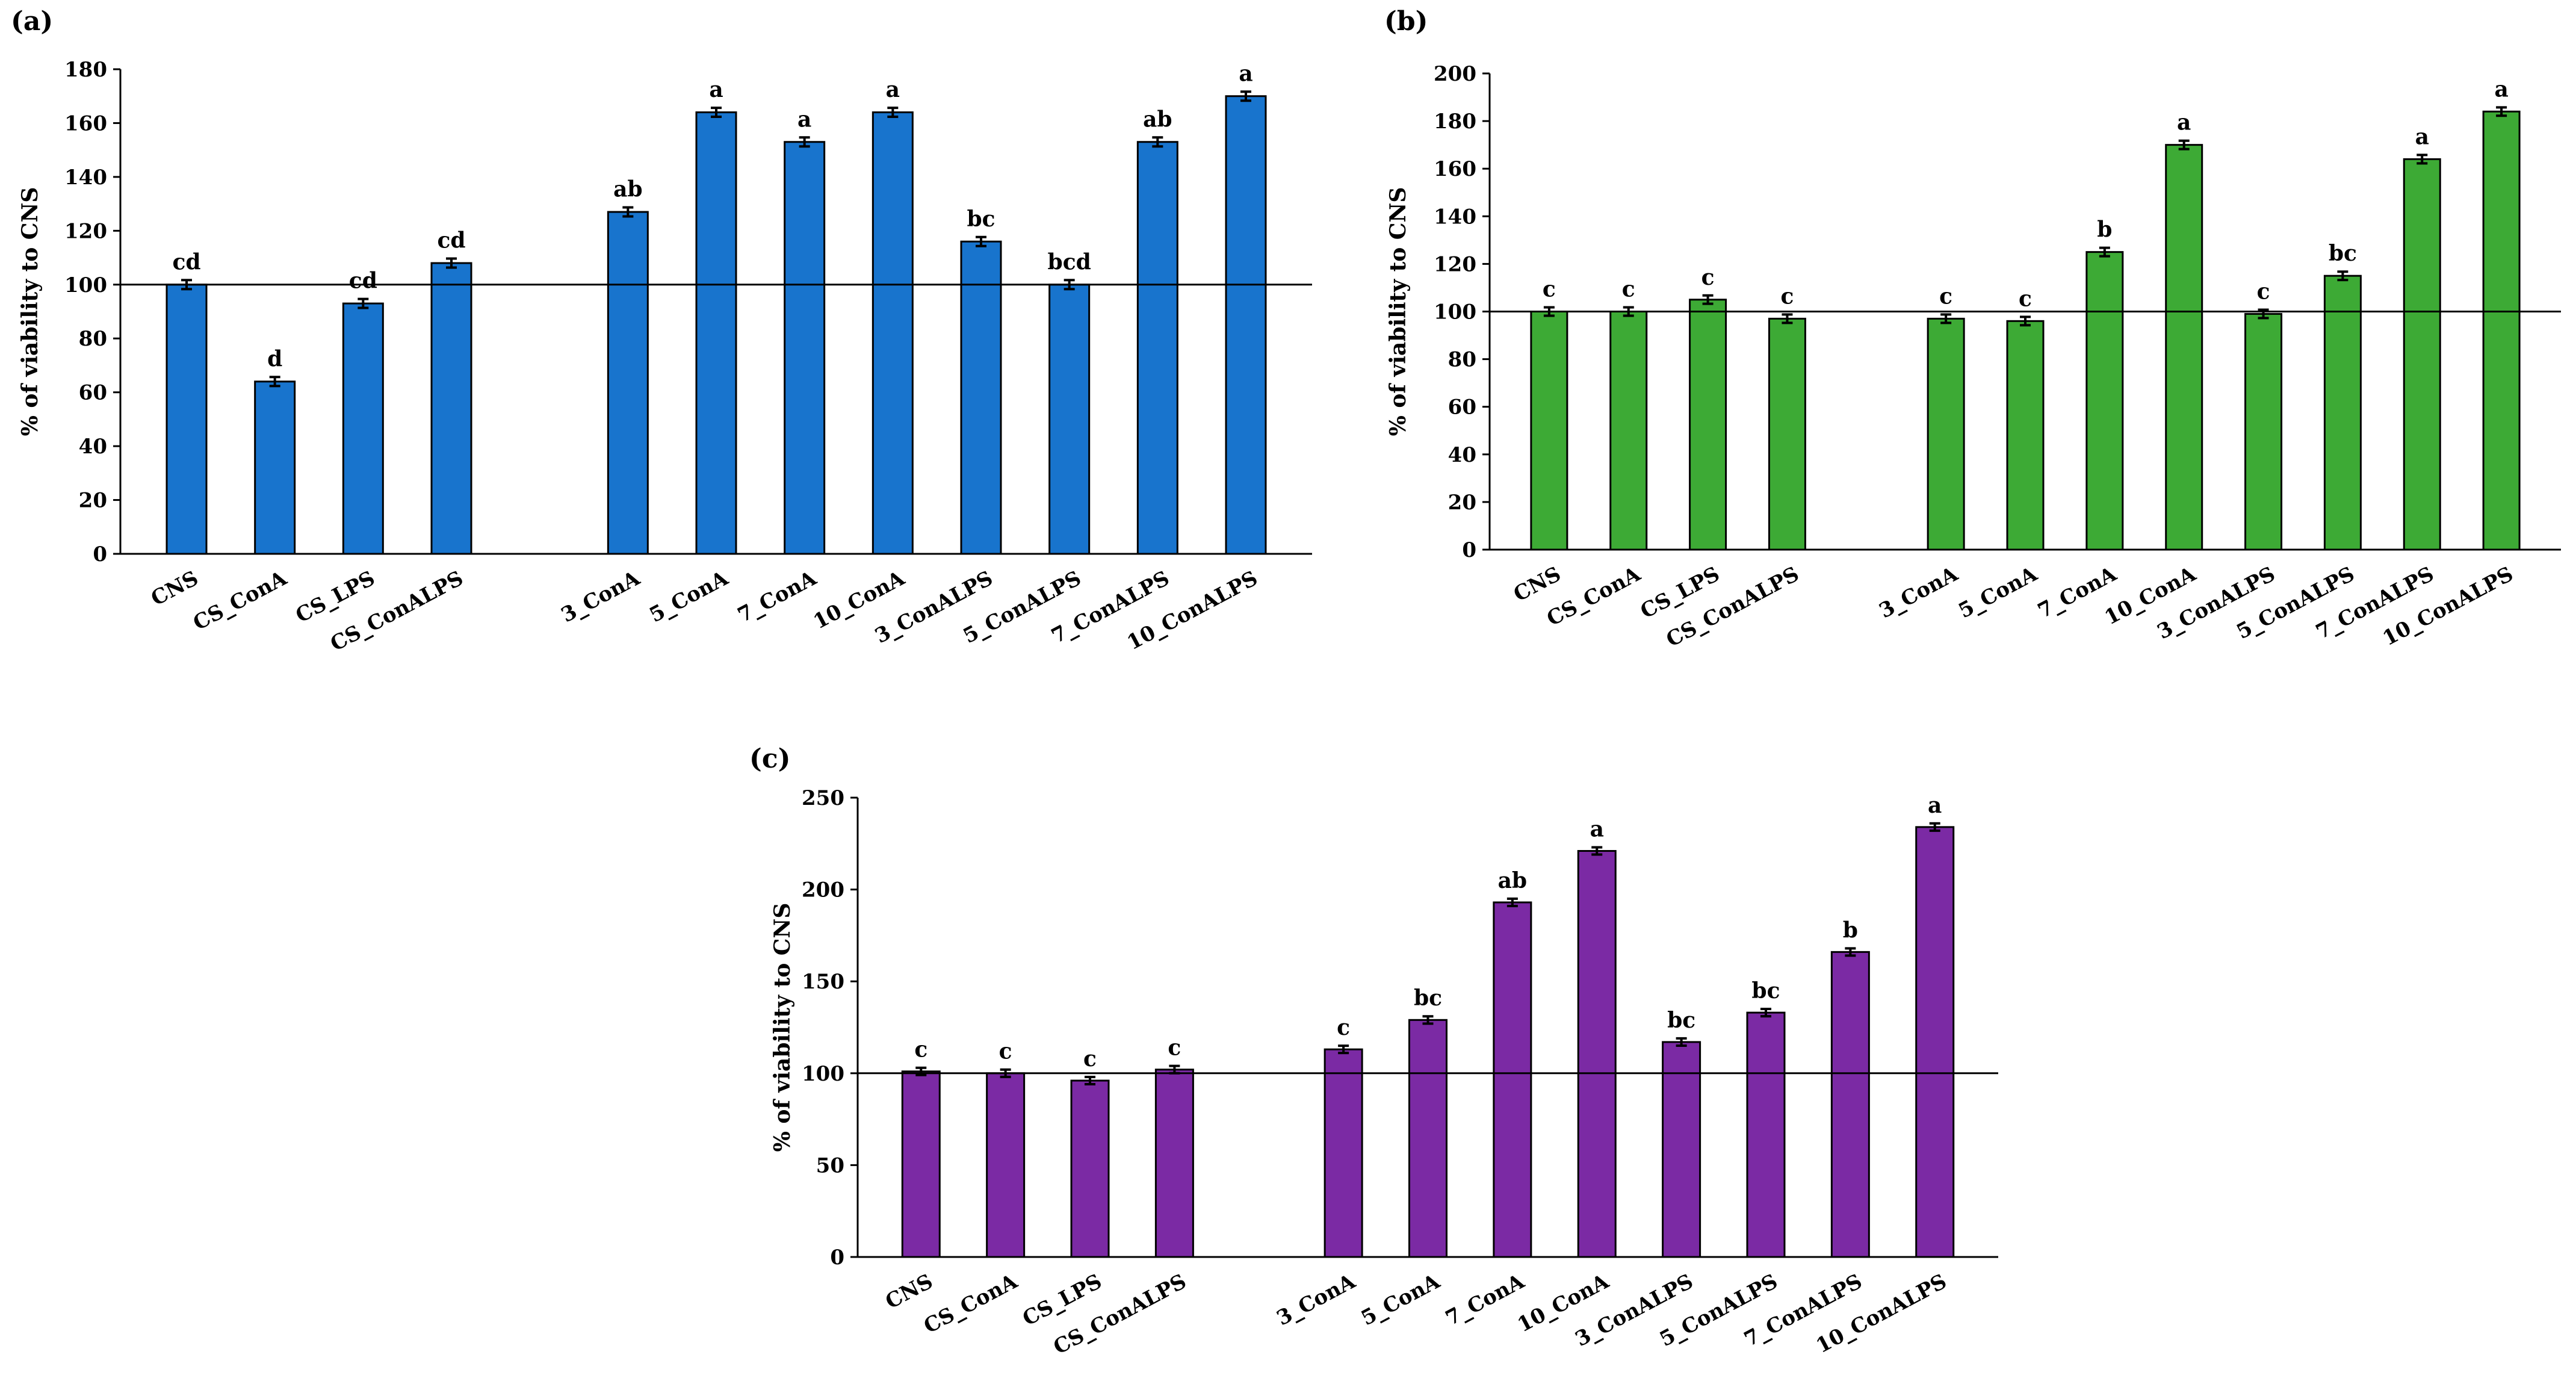  Describe the element at coordinates (274, 358) in the screenshot. I see `significance-letter: d` at that location.